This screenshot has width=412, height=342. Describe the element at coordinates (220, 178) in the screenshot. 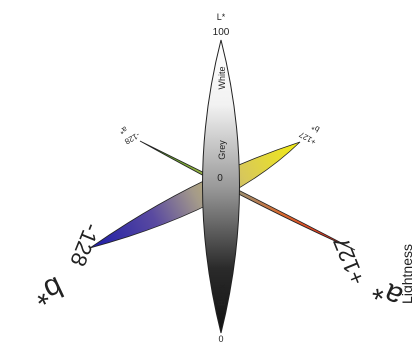

I see `center-zero-label: 0` at that location.